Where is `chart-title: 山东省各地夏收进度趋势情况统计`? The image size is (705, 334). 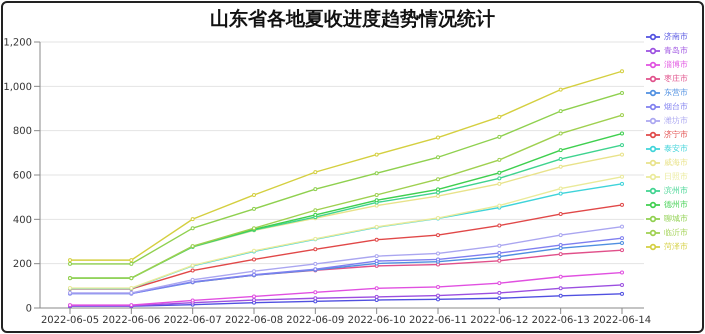
chart-title: 山东省各地夏收进度趋势情况统计 is located at coordinates (352, 19).